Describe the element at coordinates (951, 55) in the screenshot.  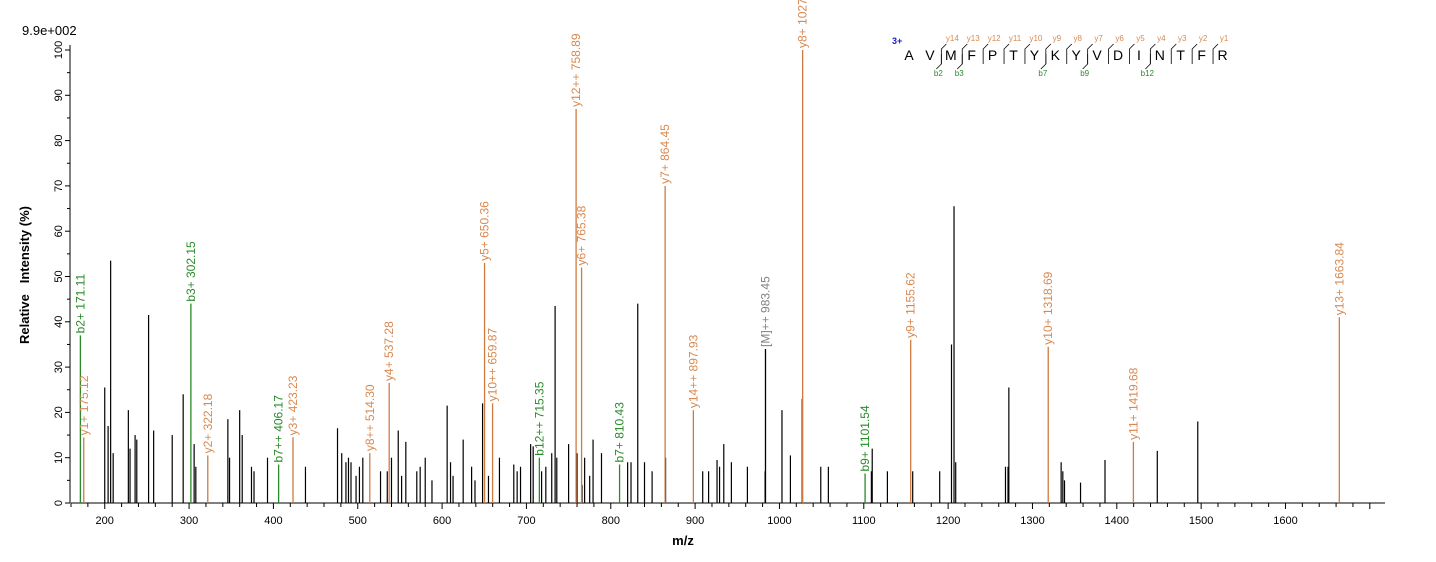
I see `residue: M` at that location.